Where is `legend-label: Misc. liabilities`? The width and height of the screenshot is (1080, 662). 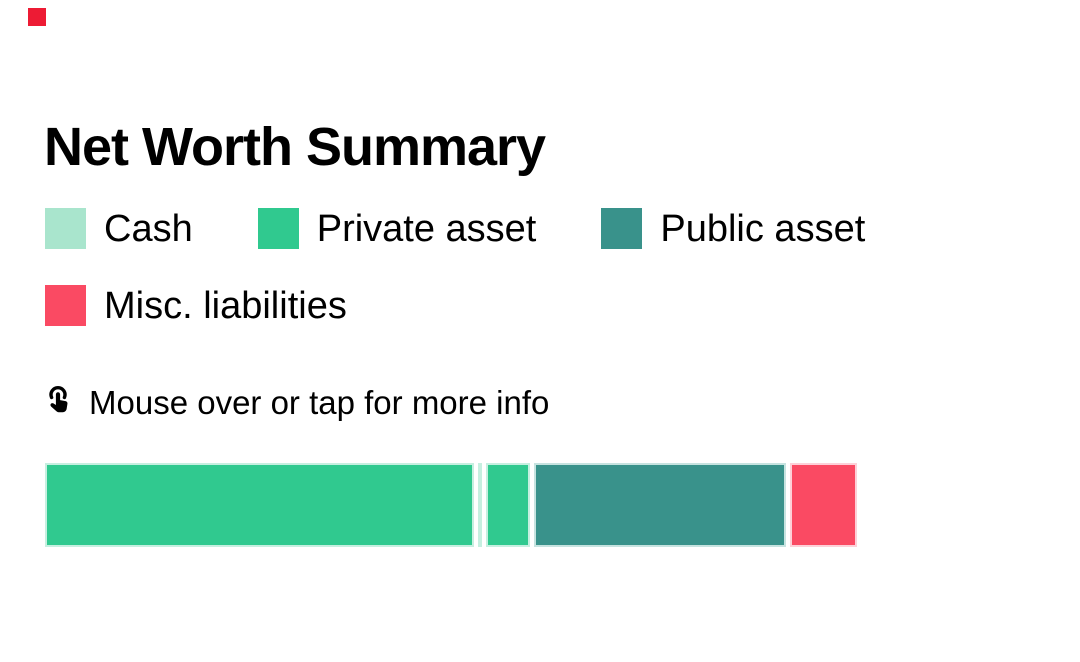 legend-label: Misc. liabilities is located at coordinates (225, 305).